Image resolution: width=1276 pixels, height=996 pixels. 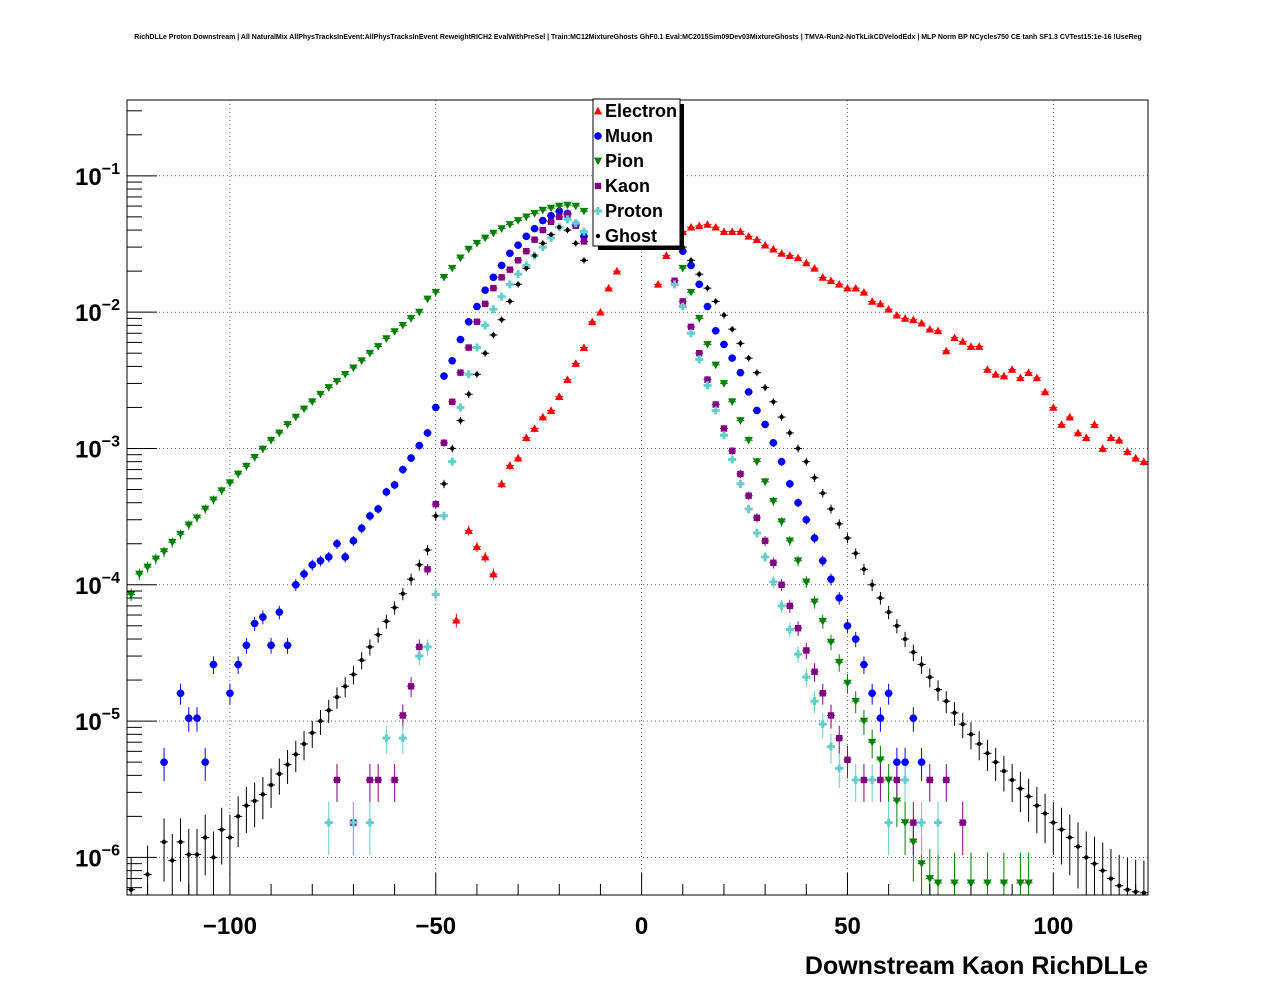 What do you see at coordinates (97, 721) in the screenshot?
I see `y-tick-label: 10⁻⁵` at bounding box center [97, 721].